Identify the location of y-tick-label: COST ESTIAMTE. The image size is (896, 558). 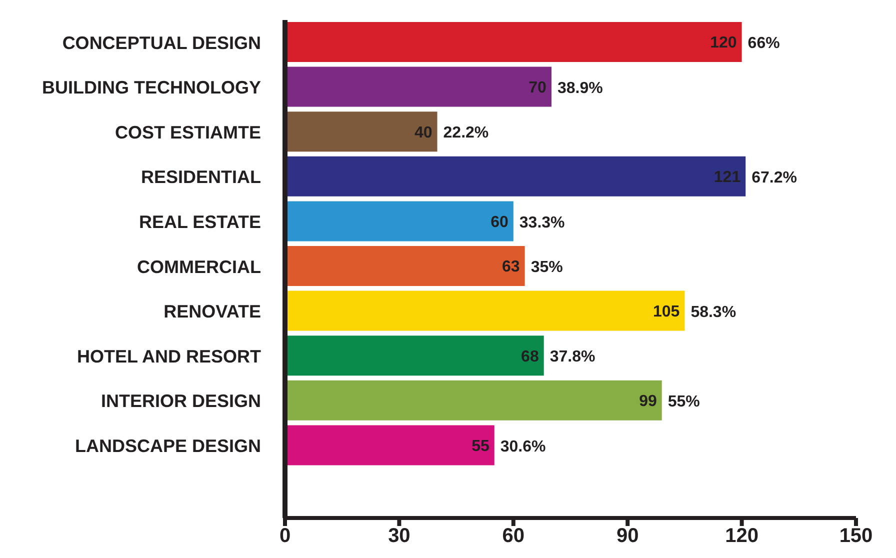
(187, 132).